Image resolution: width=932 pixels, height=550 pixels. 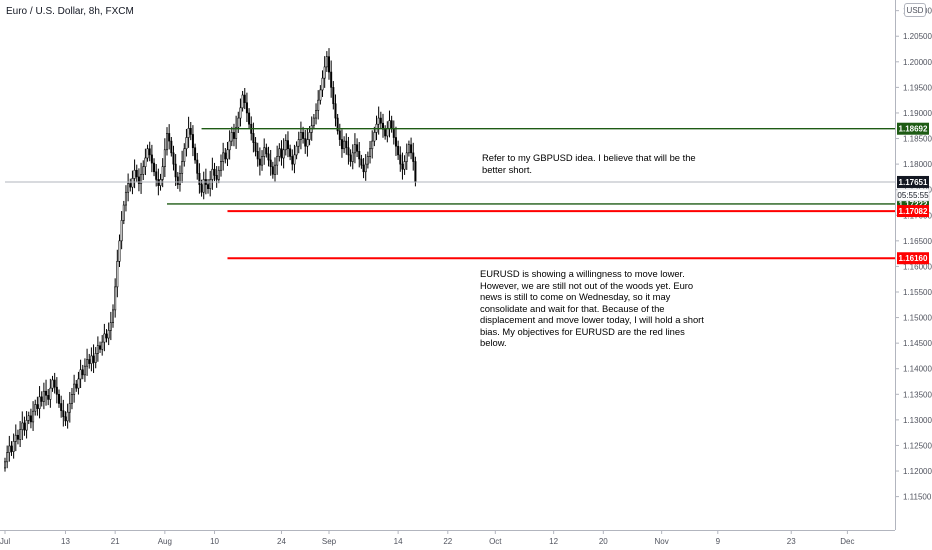 What do you see at coordinates (913, 258) in the screenshot?
I see `price-label-bg` at bounding box center [913, 258].